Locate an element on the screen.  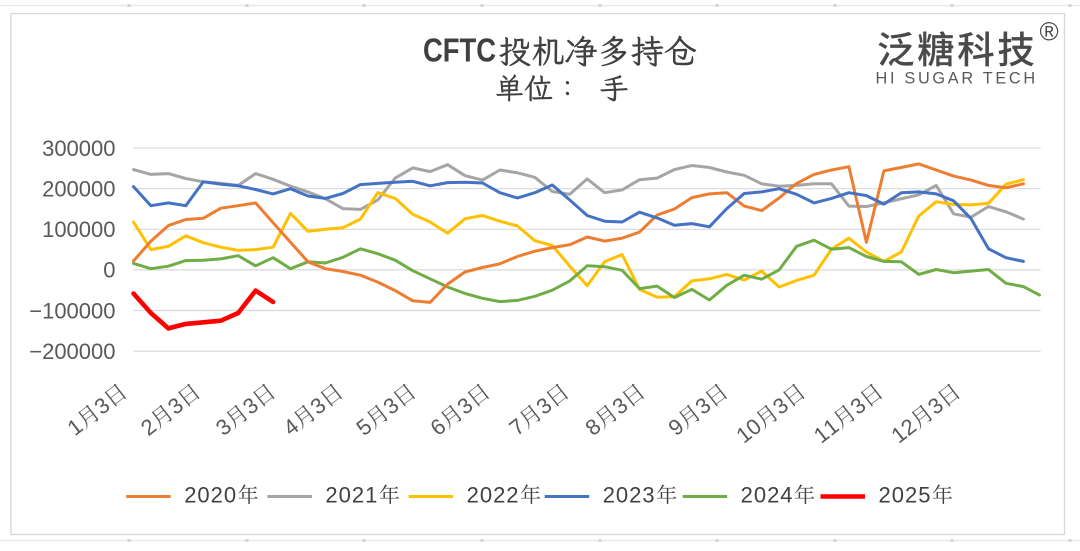
svg-text: −200000 is located at coordinates (72, 351).